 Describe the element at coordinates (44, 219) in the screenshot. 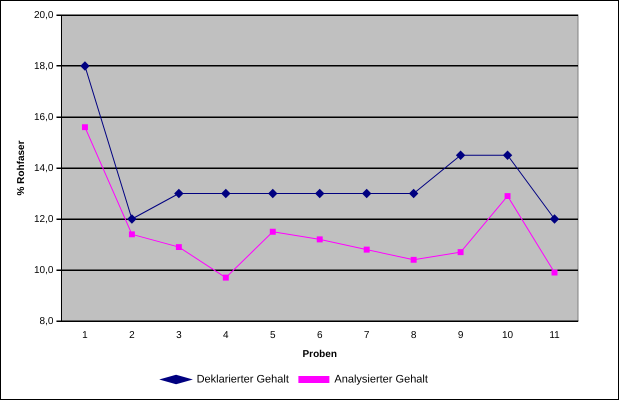

I see `y-tick-label: 12,0` at that location.